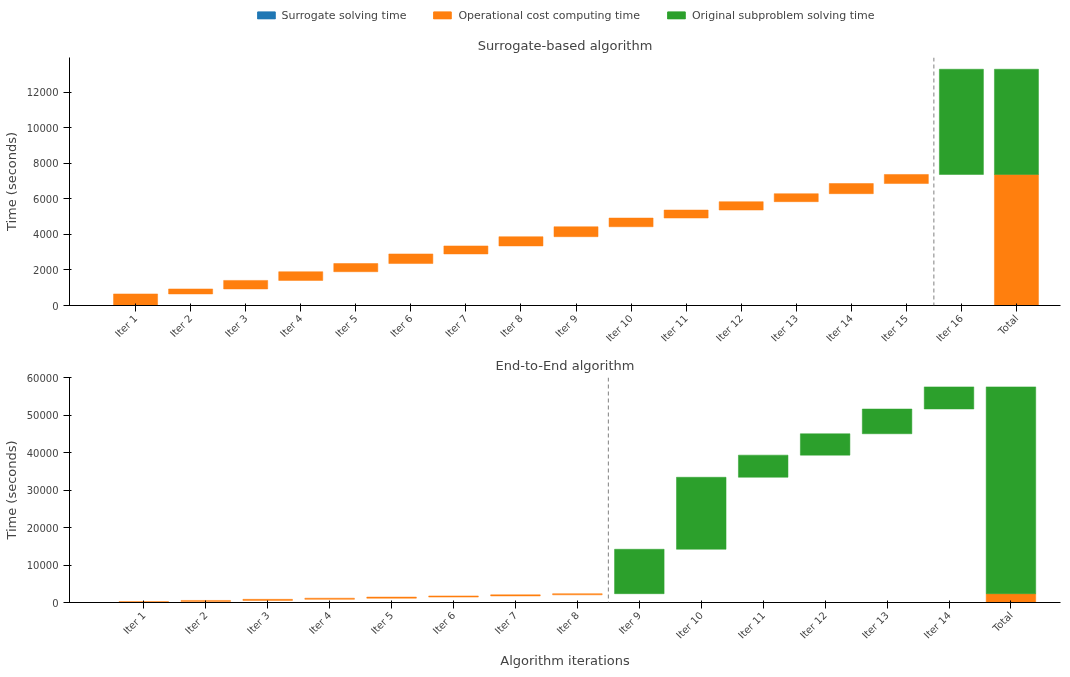 The width and height of the screenshot is (1070, 677). What do you see at coordinates (46, 270) in the screenshot?
I see `y-tick-label: 2000` at bounding box center [46, 270].